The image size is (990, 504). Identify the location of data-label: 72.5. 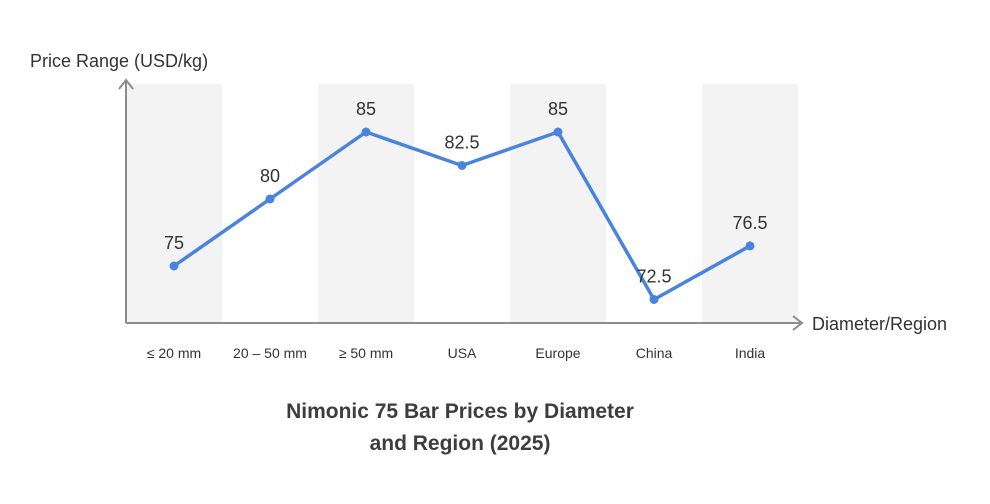
(653, 277).